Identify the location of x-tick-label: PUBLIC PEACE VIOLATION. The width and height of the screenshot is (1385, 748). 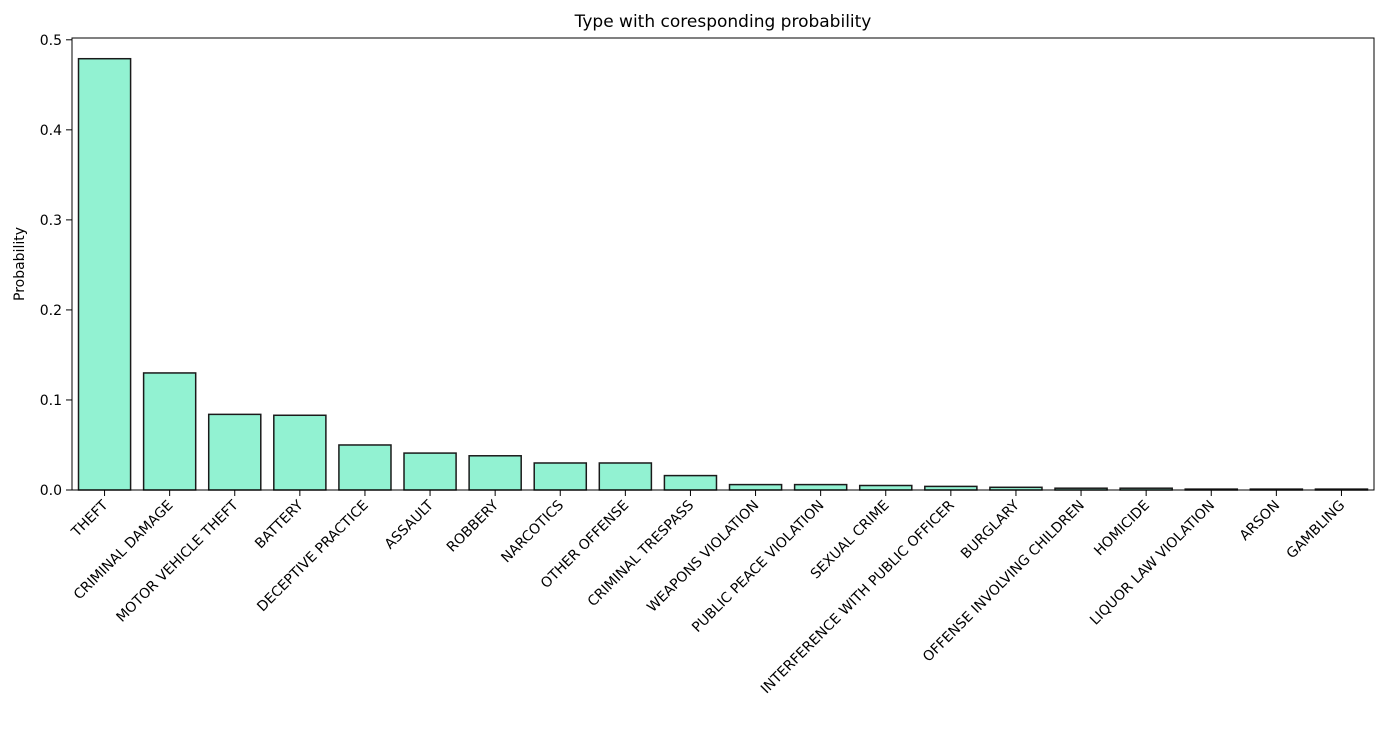
(758, 567).